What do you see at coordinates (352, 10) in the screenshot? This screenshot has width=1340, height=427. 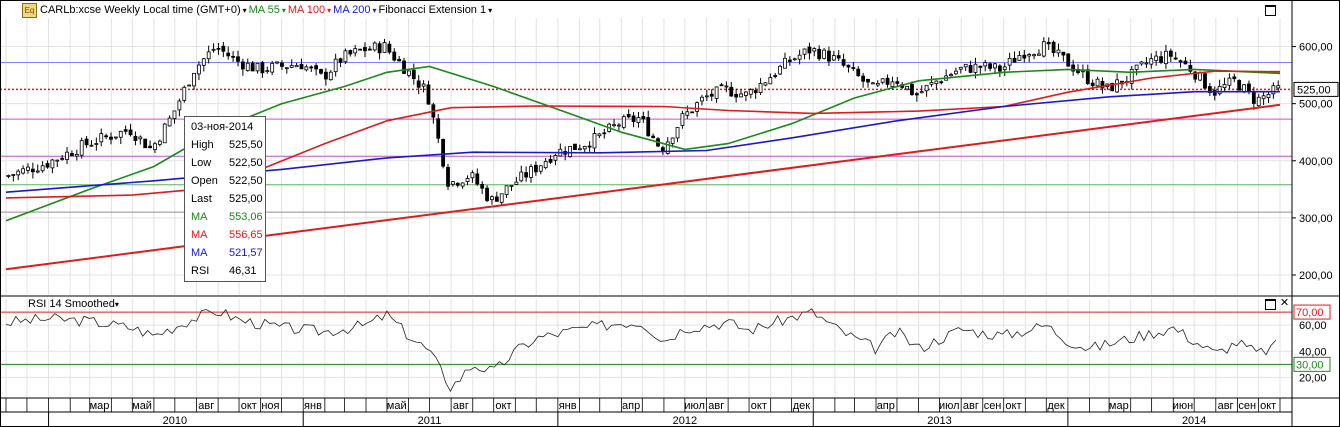 I see `ma200-label: MA 200` at bounding box center [352, 10].